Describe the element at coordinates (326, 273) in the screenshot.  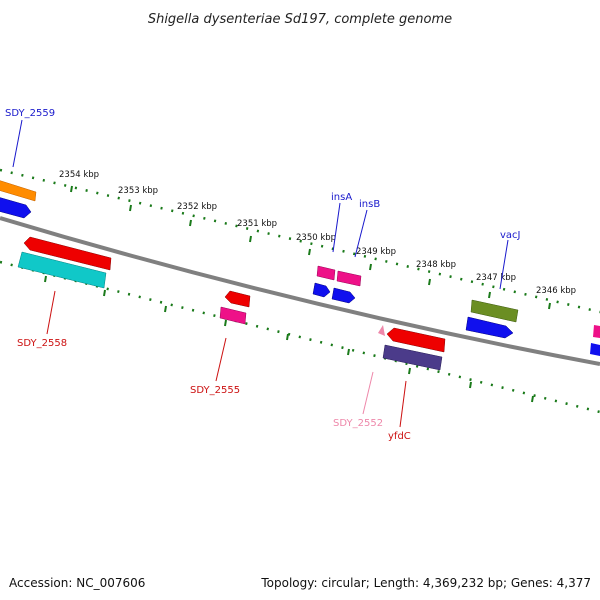
I see `gene-insA` at that location.